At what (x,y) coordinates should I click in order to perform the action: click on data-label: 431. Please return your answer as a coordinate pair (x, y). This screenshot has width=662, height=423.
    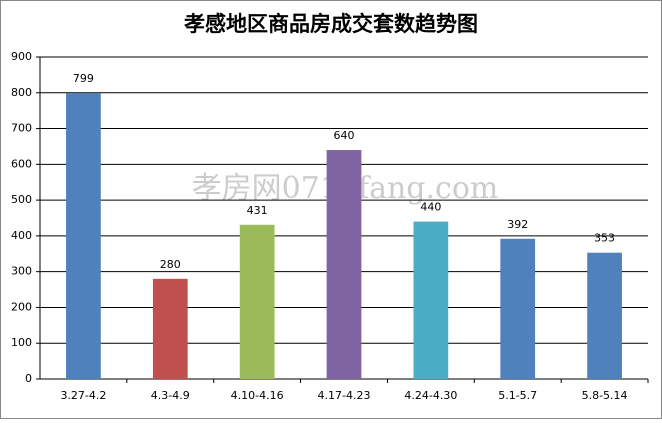
    Looking at the image, I should click on (257, 210).